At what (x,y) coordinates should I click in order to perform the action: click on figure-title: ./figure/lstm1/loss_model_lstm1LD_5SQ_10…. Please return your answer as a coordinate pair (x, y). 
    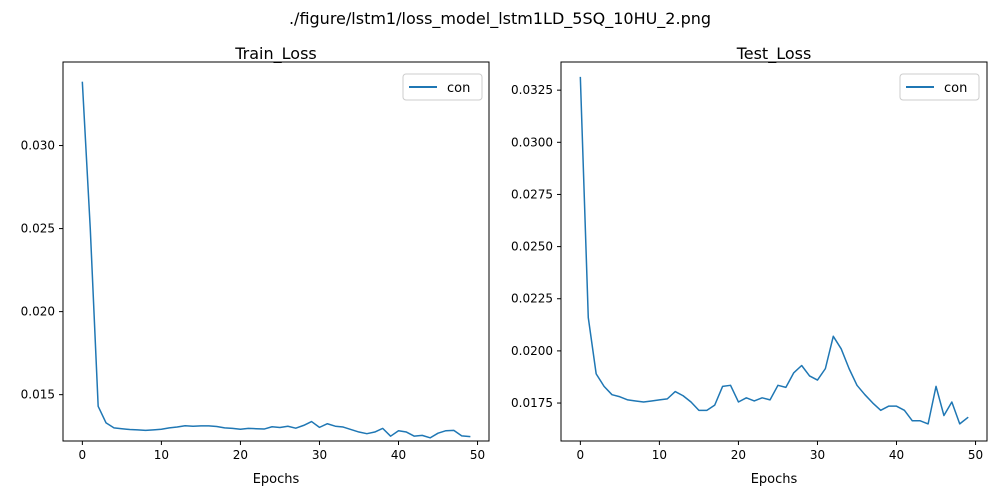
    Looking at the image, I should click on (500, 19).